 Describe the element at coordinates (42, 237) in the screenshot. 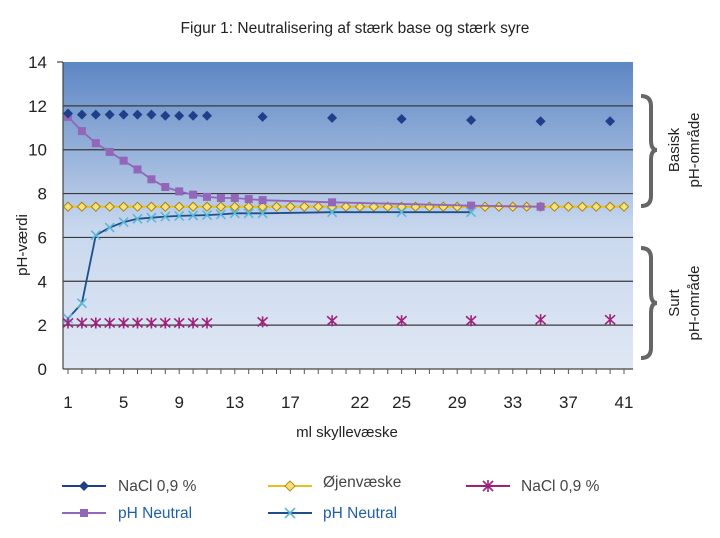

I see `y-tick-label: 6` at that location.